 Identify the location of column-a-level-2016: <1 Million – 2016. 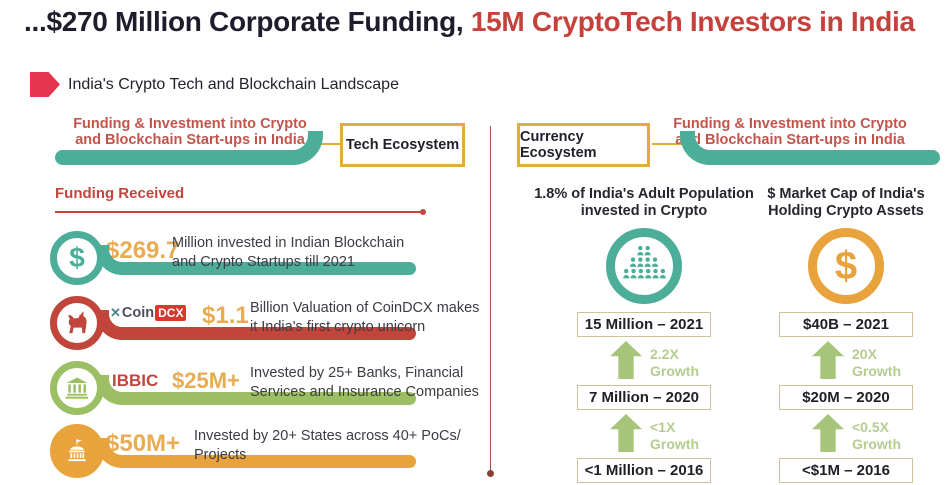
(644, 470).